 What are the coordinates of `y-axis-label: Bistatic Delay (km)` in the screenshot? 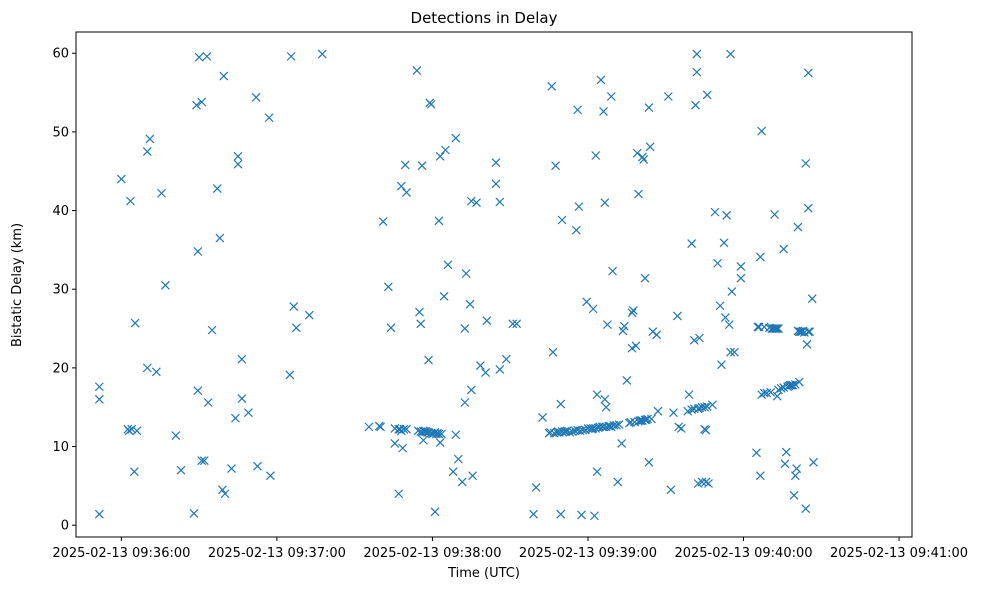 It's located at (17, 285).